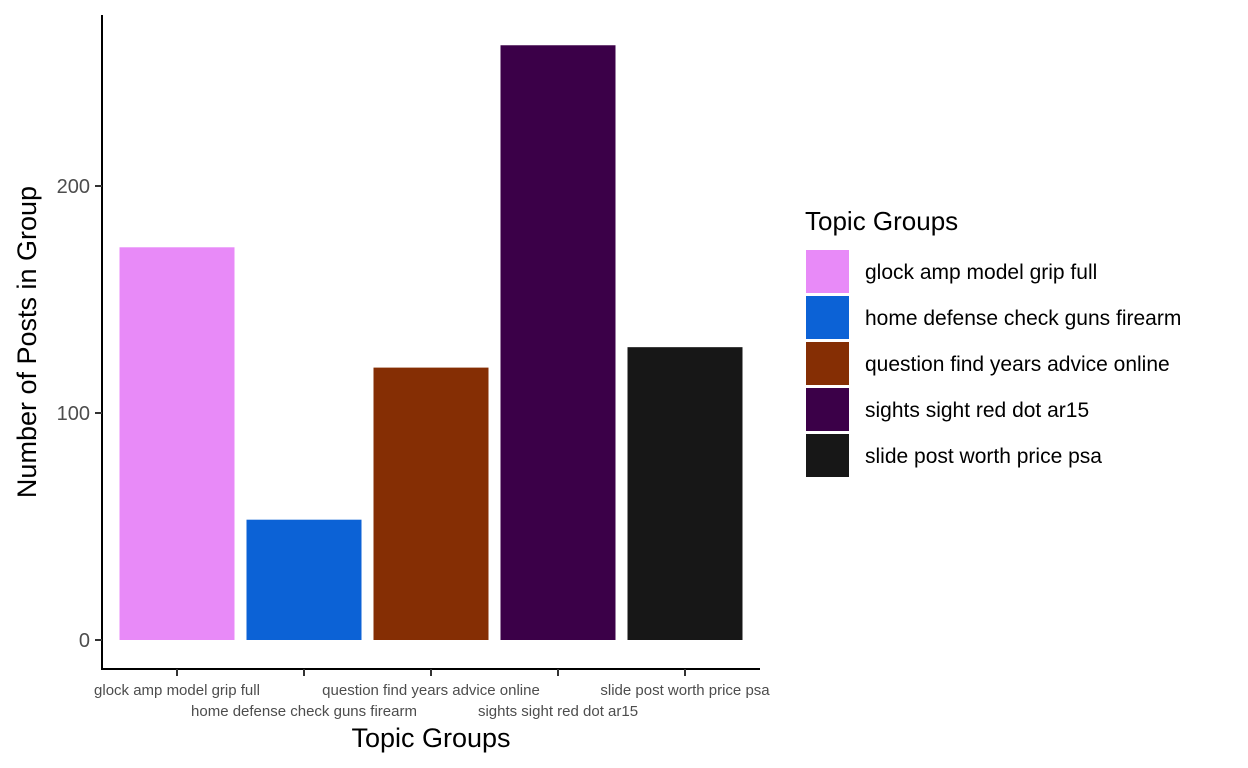 The width and height of the screenshot is (1248, 768). Describe the element at coordinates (27, 342) in the screenshot. I see `y-axis-title: Number of Posts in Group` at that location.